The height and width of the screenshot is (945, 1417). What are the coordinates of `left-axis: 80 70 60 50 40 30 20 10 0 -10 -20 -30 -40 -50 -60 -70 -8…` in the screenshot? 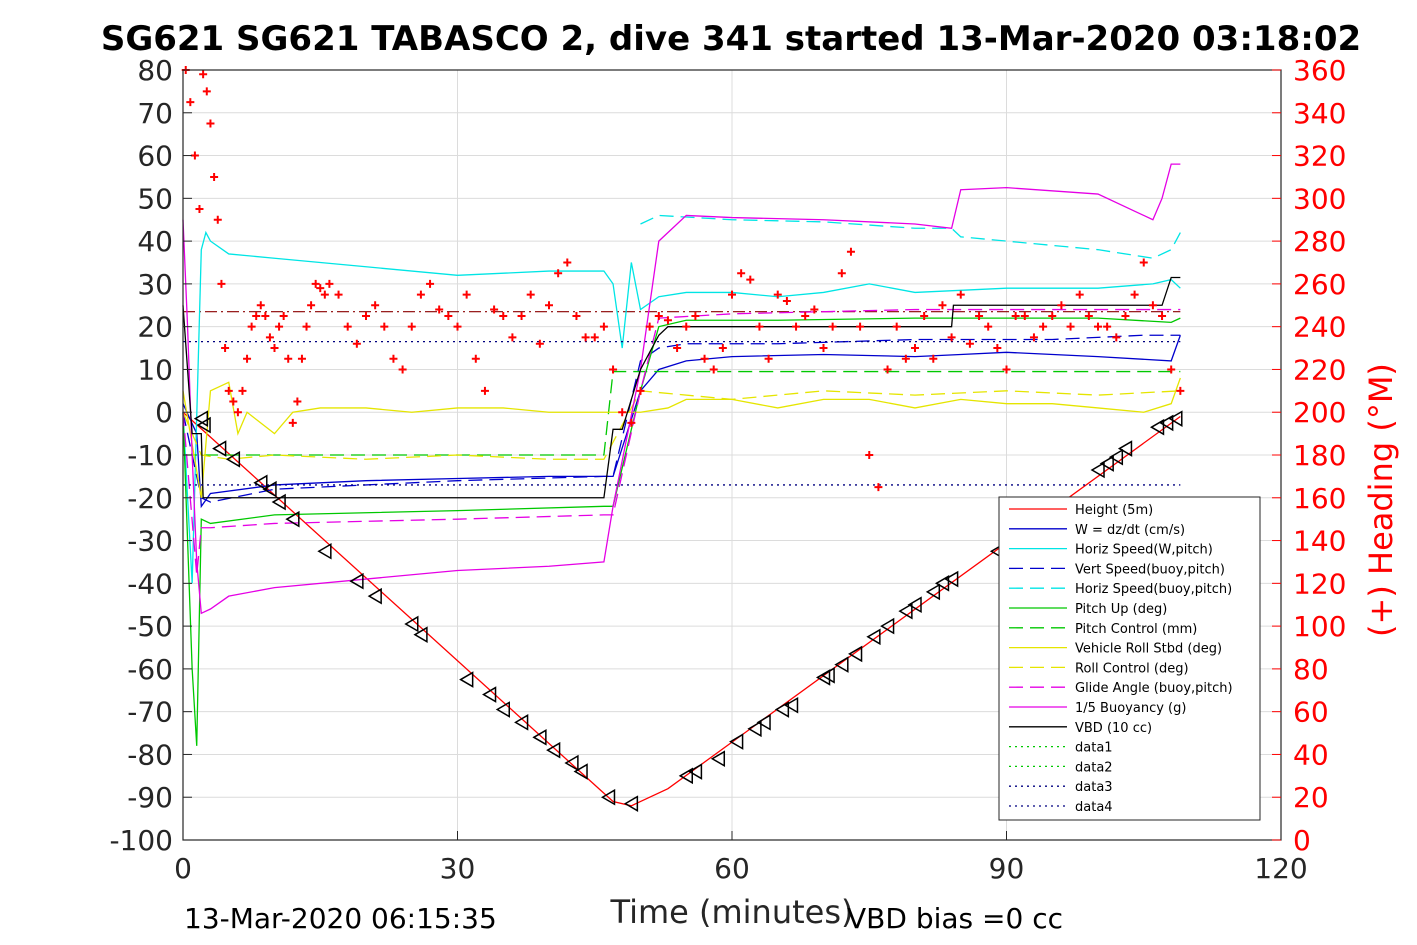 It's located at (150, 455).